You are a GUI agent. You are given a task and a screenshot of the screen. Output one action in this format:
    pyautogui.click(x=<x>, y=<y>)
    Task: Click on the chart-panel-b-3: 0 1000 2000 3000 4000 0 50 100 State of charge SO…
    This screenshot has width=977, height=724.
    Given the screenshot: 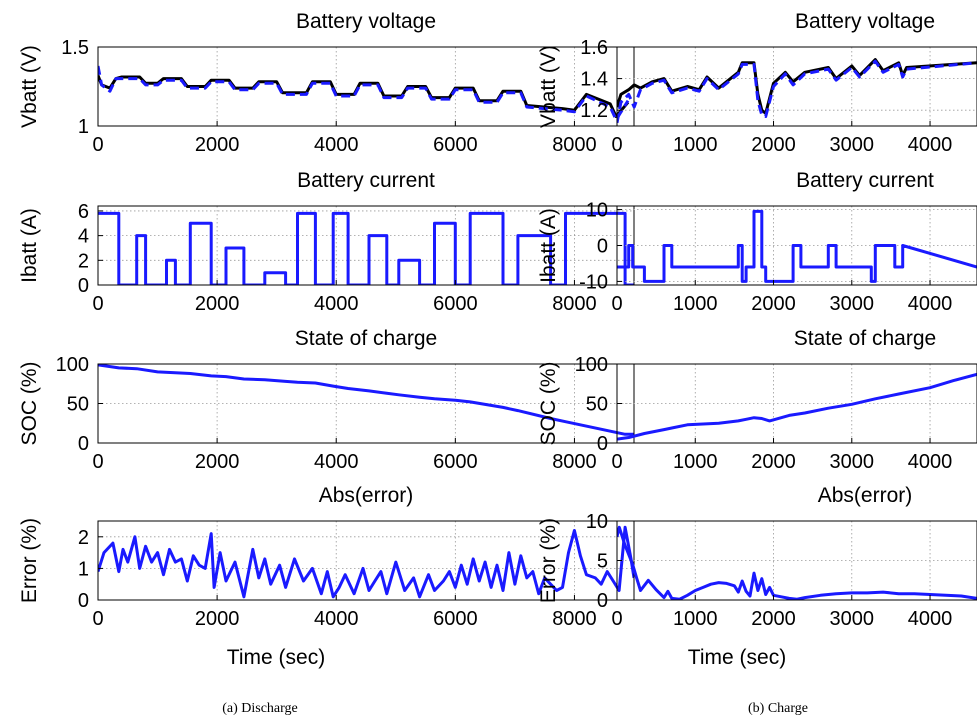 What is the action you would take?
    pyautogui.click(x=757, y=400)
    